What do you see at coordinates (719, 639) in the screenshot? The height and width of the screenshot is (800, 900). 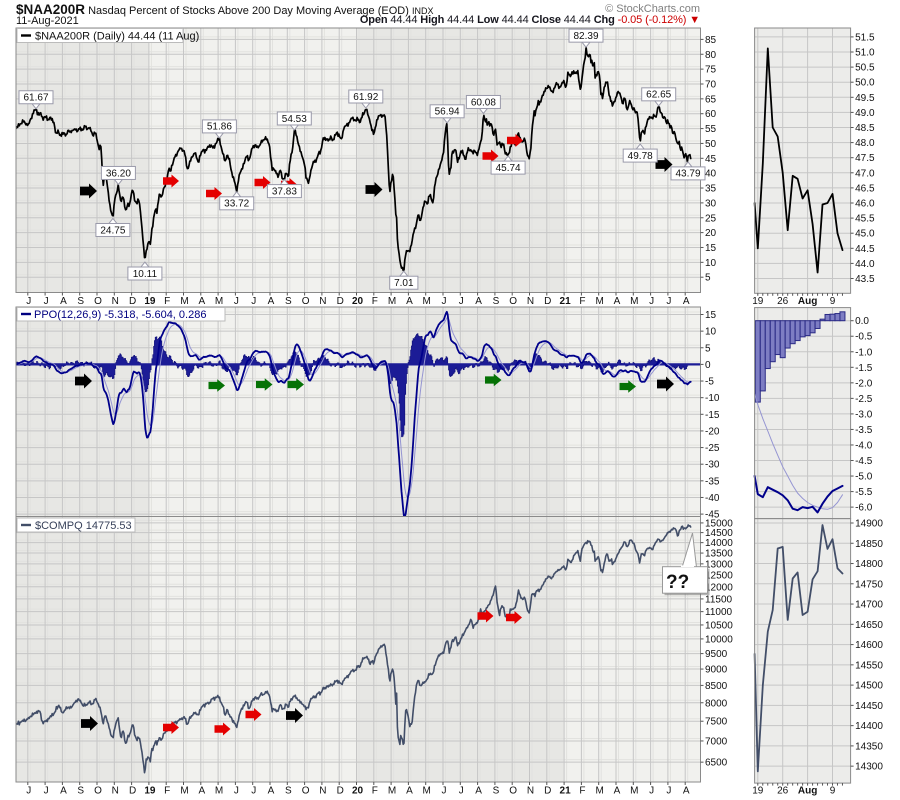 I see `svg-text: 10000` at bounding box center [719, 639].